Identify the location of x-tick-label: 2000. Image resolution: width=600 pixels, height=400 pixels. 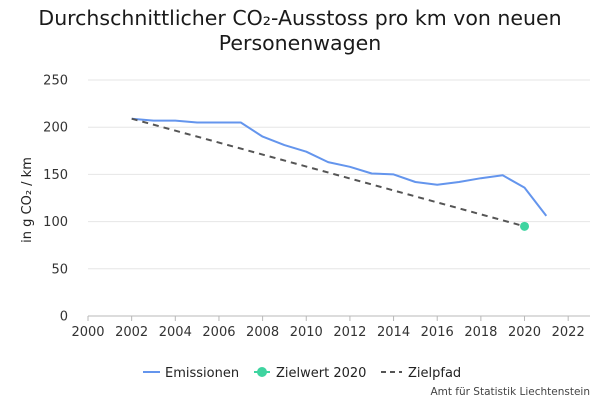
(87, 332).